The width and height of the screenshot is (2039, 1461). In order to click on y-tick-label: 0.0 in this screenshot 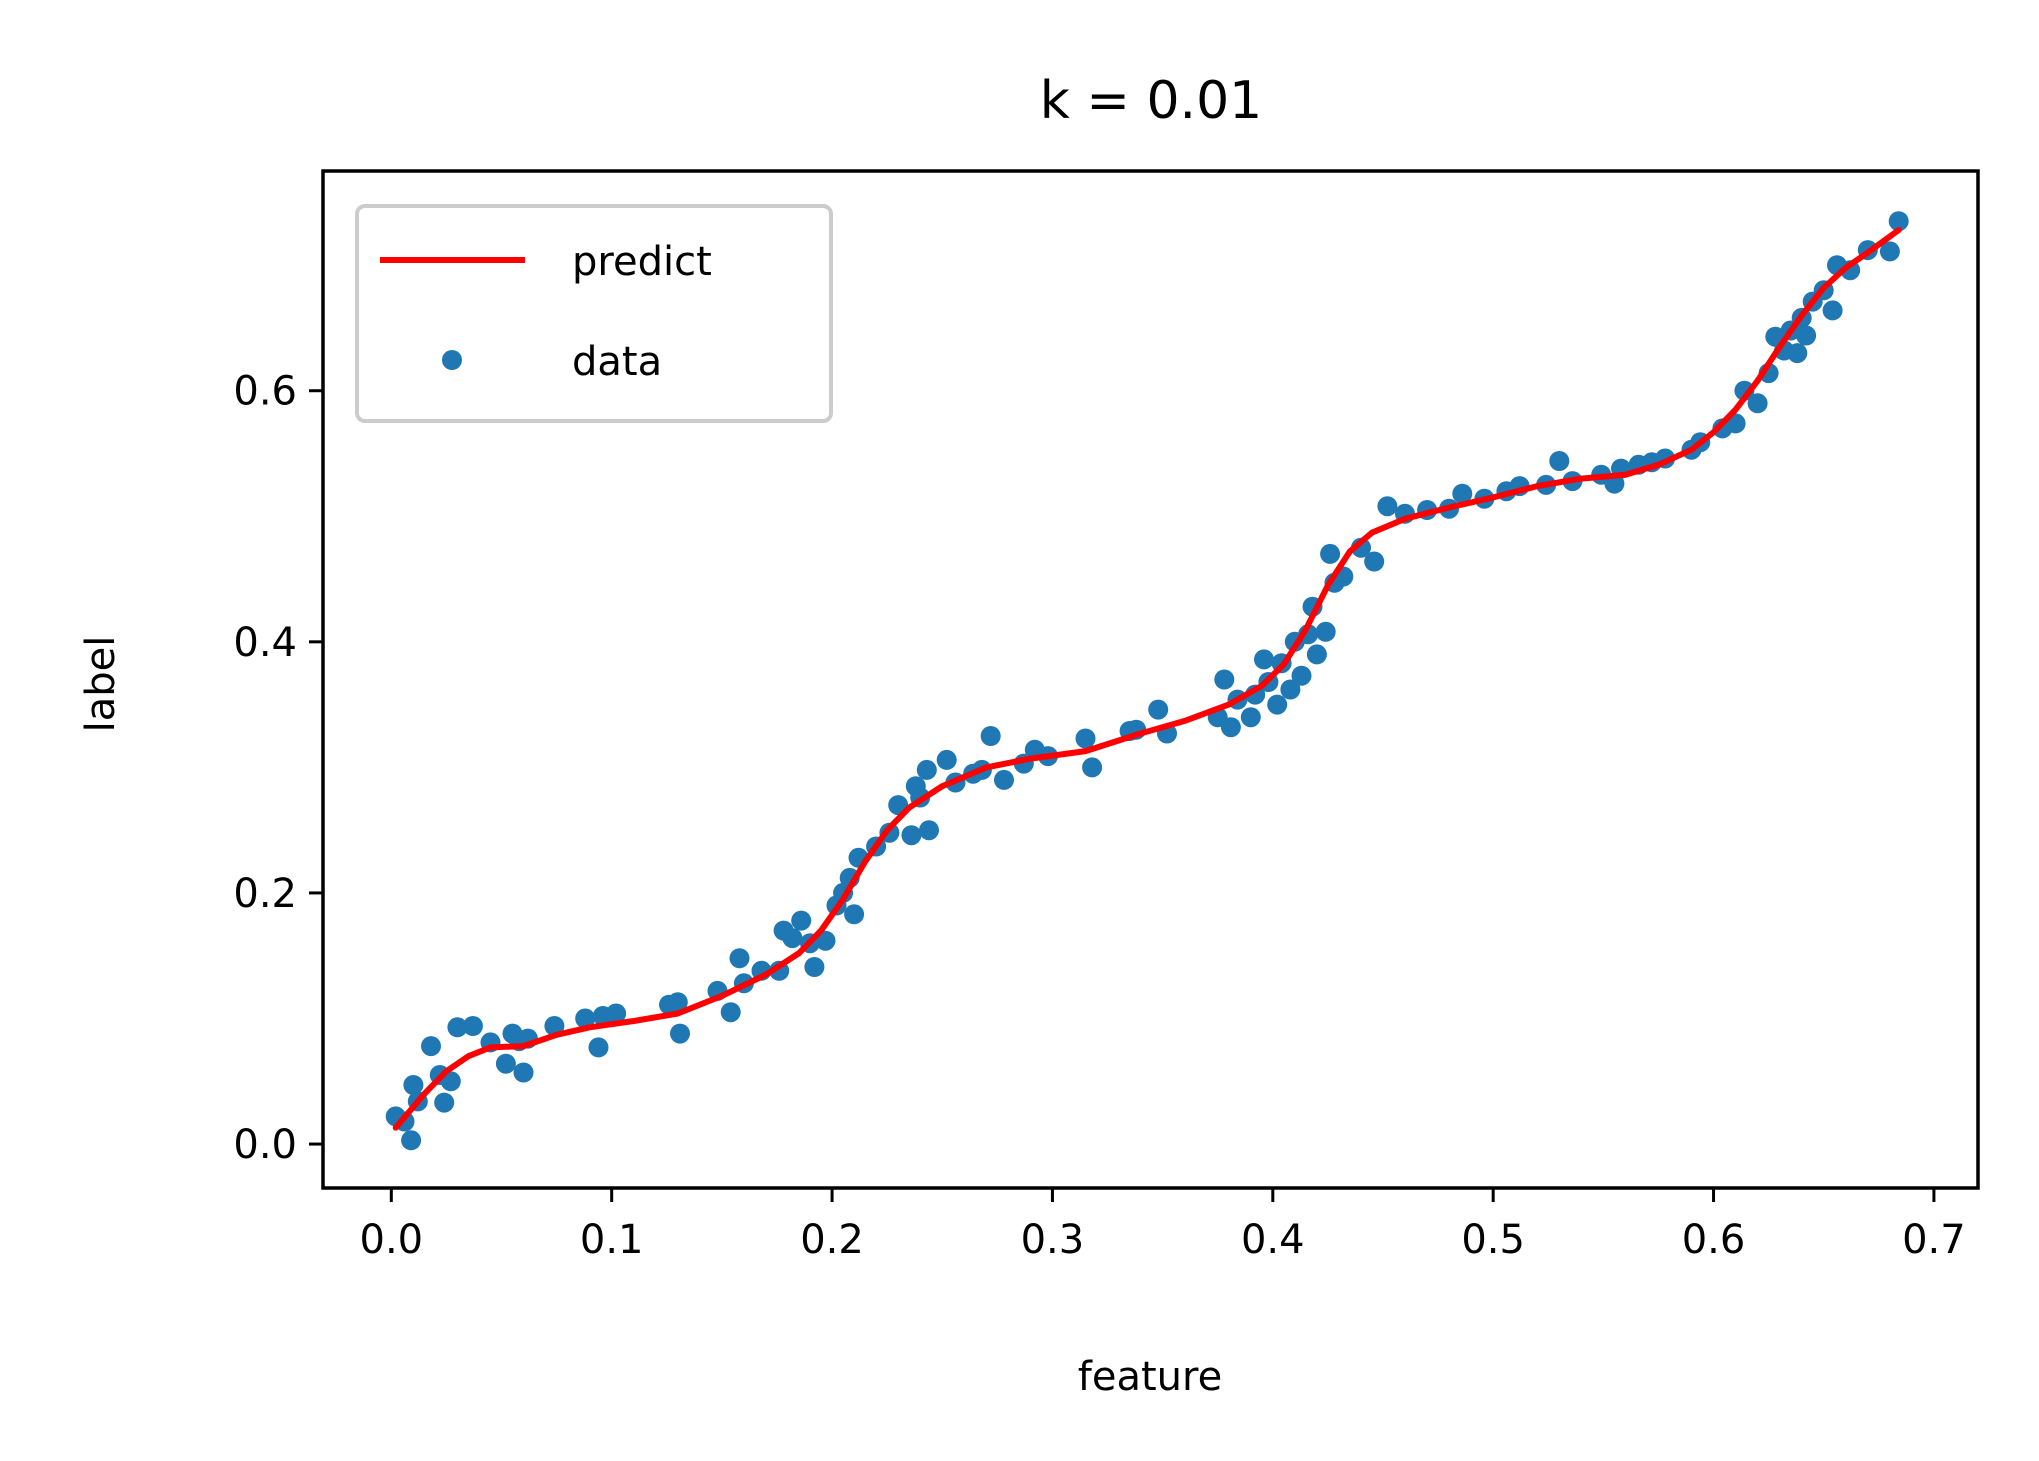, I will do `click(265, 1145)`.